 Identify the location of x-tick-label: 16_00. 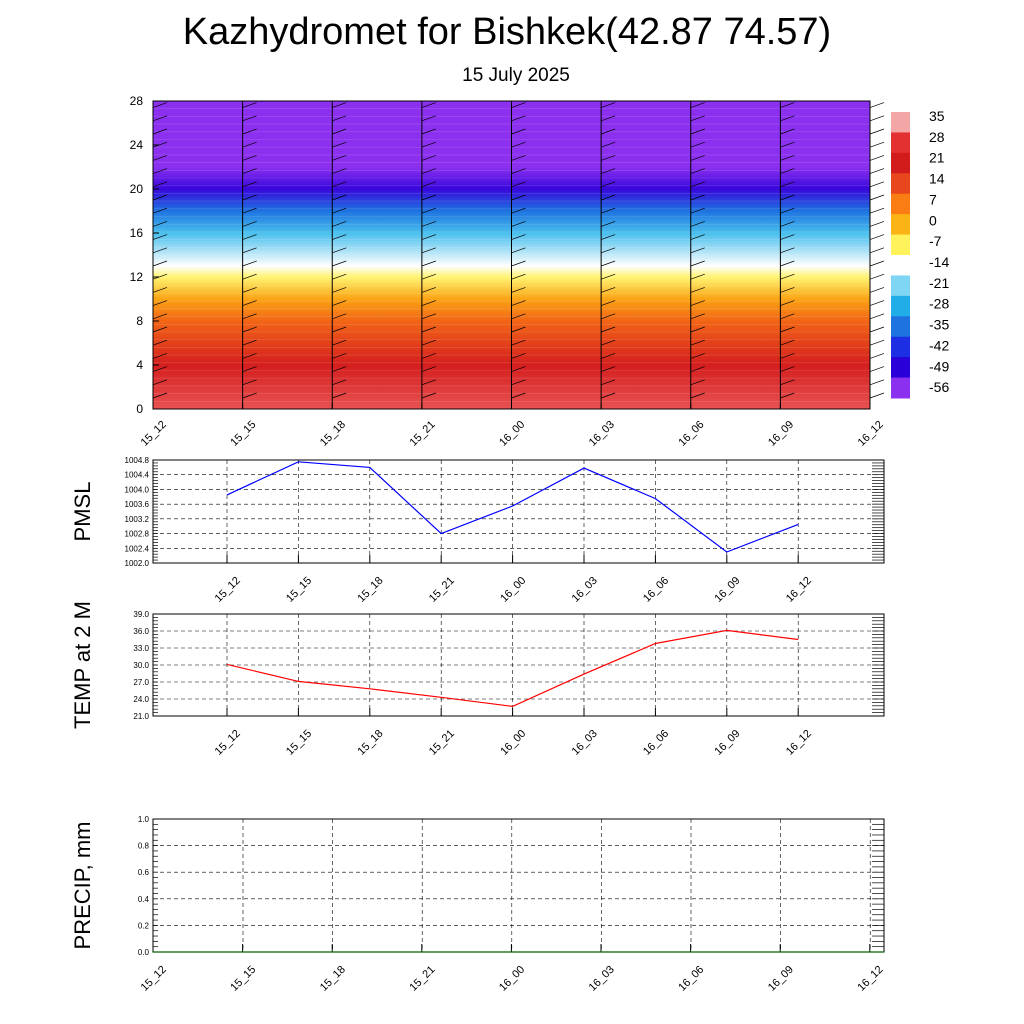
(512, 434).